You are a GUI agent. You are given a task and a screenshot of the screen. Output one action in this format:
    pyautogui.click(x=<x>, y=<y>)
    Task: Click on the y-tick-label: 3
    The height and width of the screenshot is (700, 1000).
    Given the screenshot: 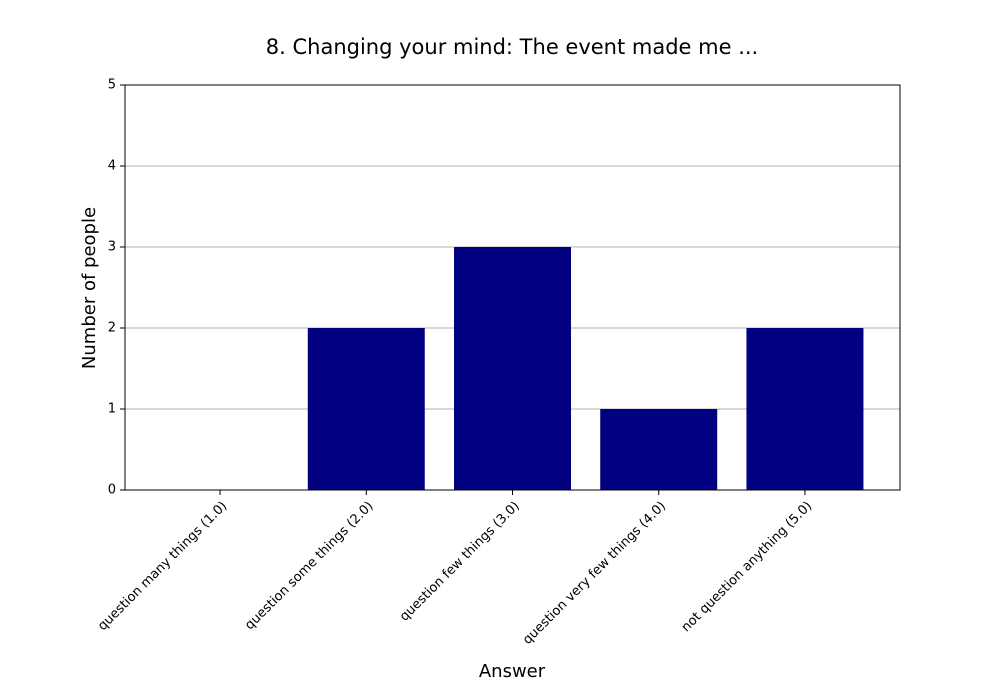 What is the action you would take?
    pyautogui.click(x=112, y=247)
    